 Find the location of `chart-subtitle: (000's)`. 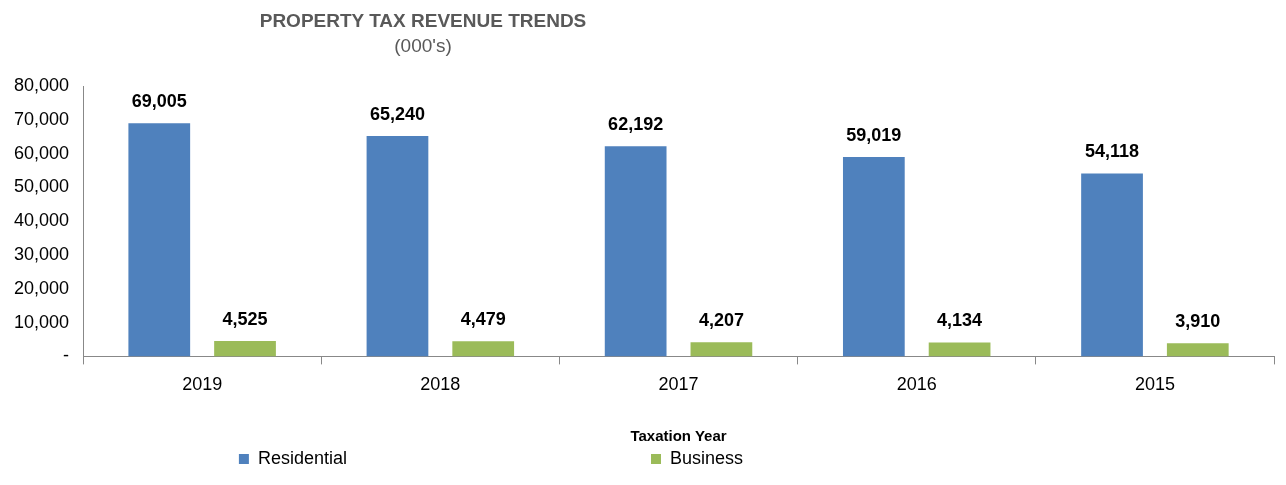

chart-subtitle: (000's) is located at coordinates (423, 46).